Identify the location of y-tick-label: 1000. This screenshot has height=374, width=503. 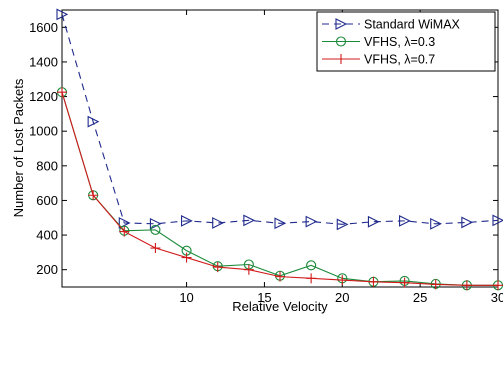
(43, 131).